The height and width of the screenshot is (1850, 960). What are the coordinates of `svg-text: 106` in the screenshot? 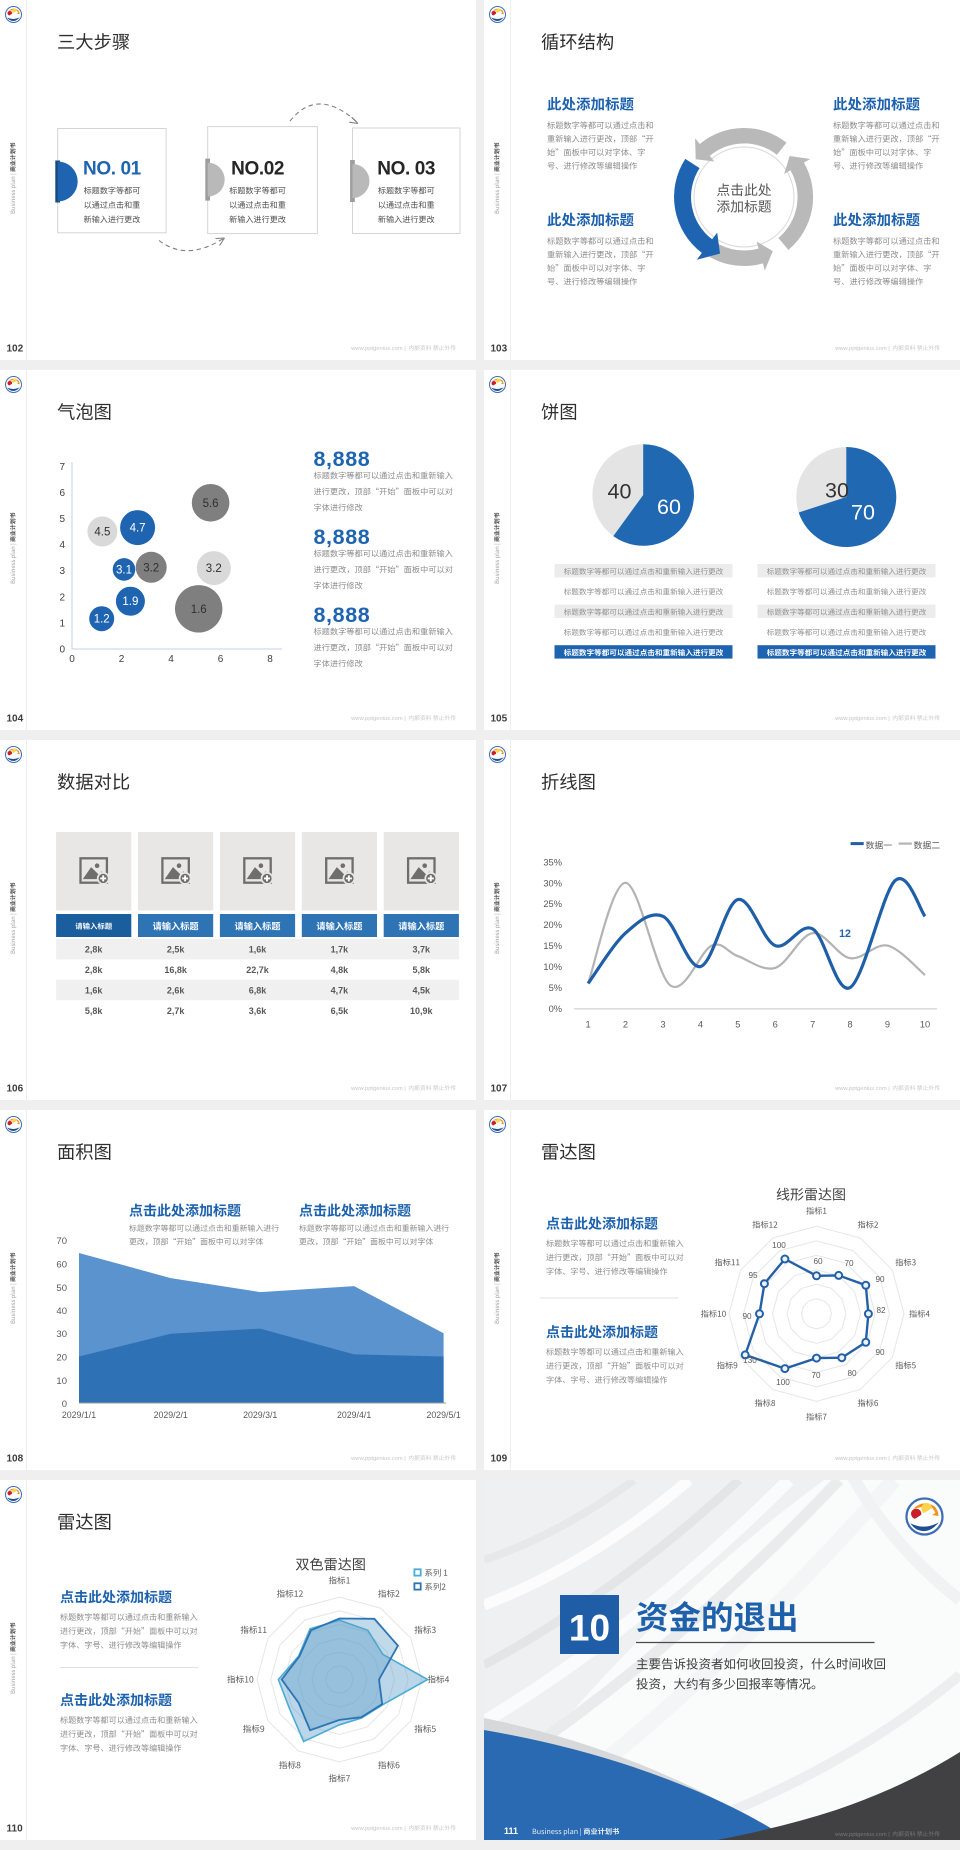 It's located at (15, 1089).